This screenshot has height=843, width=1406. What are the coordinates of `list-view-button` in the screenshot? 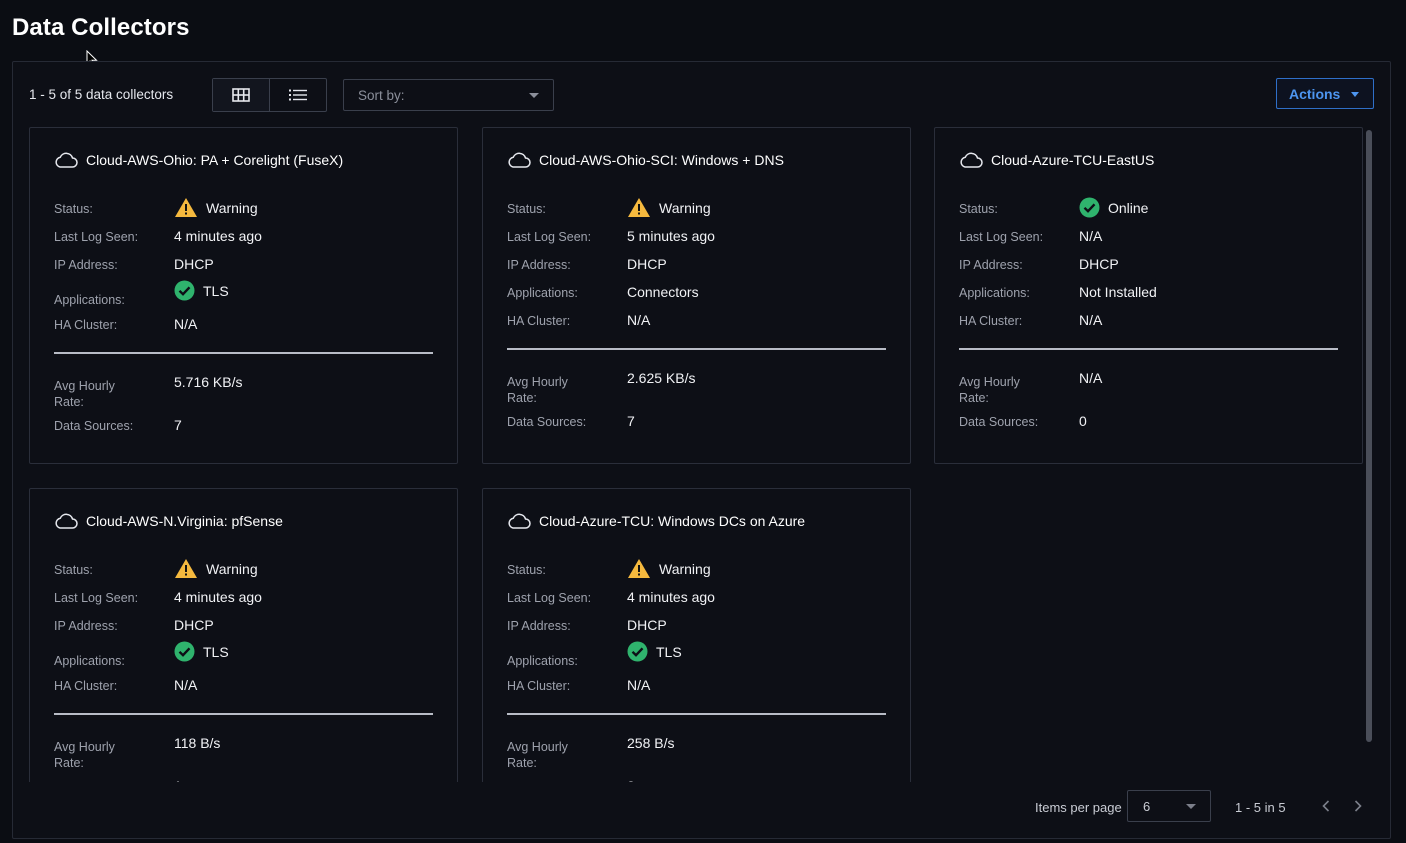 It's located at (298, 95).